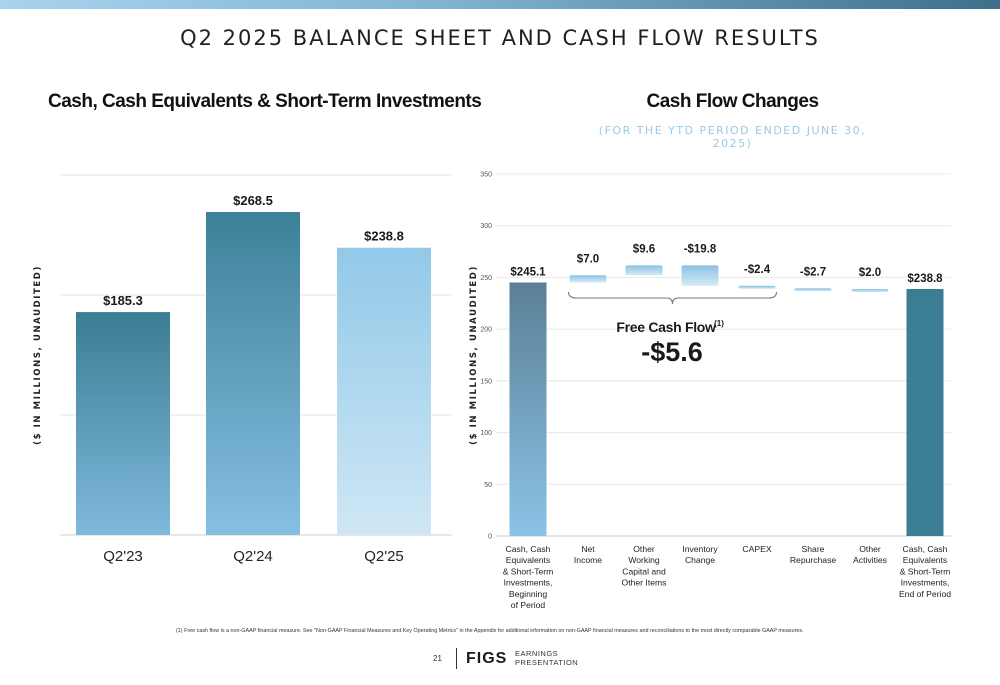  What do you see at coordinates (644, 571) in the screenshot?
I see `waterfall-category-label: Capital and` at bounding box center [644, 571].